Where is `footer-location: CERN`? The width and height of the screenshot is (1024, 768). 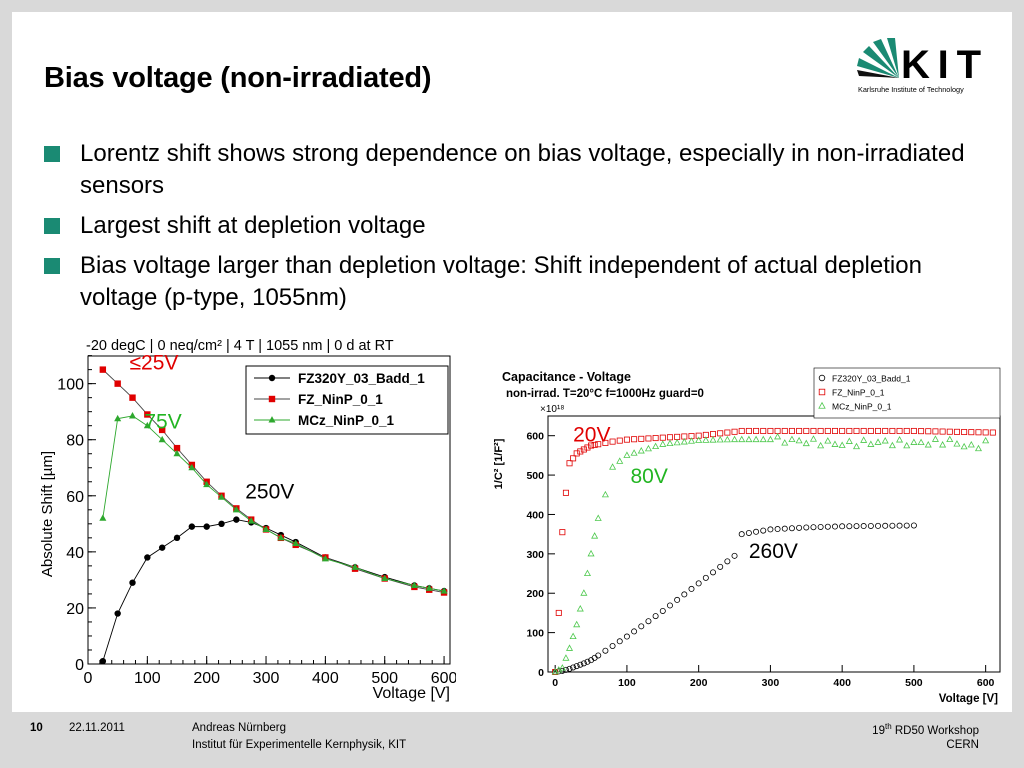
footer-location: CERN is located at coordinates (962, 745).